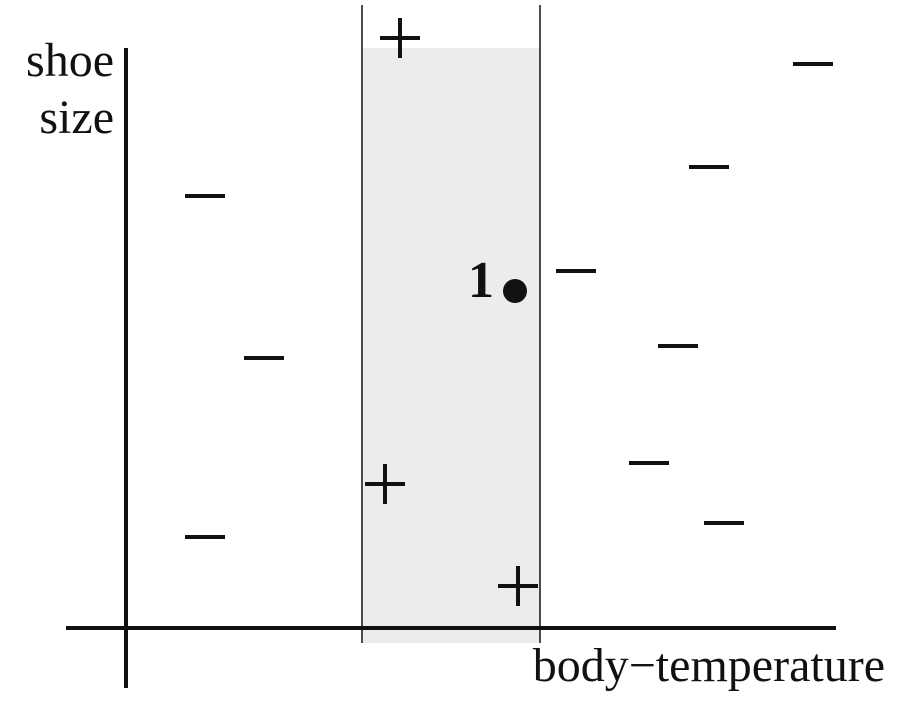  What do you see at coordinates (481, 280) in the screenshot?
I see `point-label: 1` at bounding box center [481, 280].